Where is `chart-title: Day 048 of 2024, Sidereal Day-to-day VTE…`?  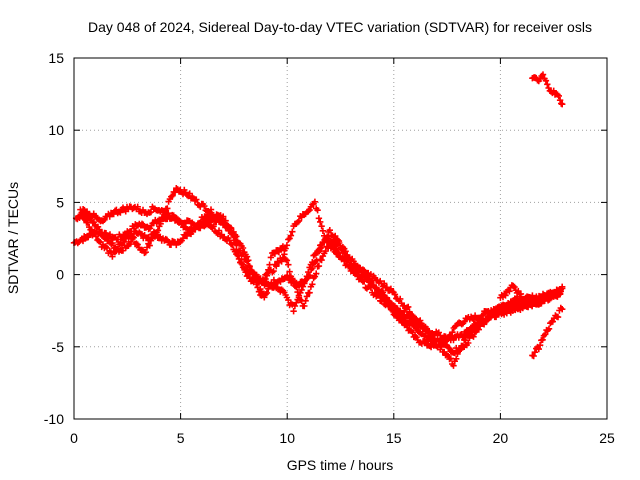
chart-title: Day 048 of 2024, Sidereal Day-to-day VTE… is located at coordinates (340, 27).